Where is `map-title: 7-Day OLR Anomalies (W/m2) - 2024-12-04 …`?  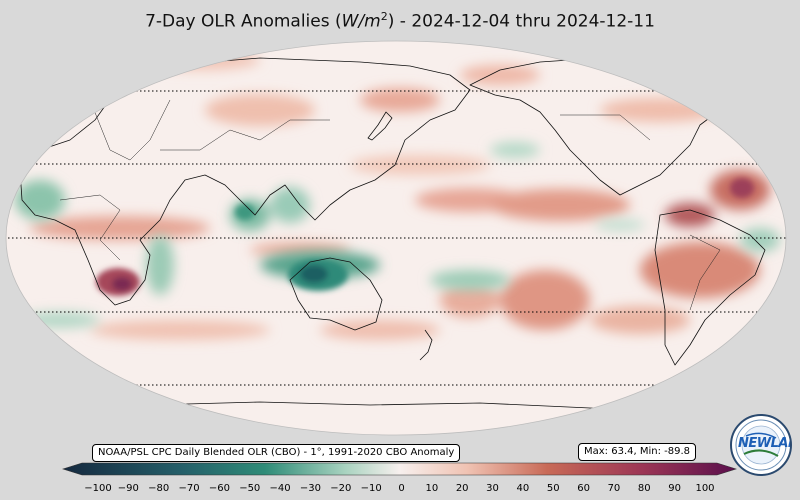 map-title: 7-Day OLR Anomalies (W/m2) - 2024-12-04 … is located at coordinates (400, 21).